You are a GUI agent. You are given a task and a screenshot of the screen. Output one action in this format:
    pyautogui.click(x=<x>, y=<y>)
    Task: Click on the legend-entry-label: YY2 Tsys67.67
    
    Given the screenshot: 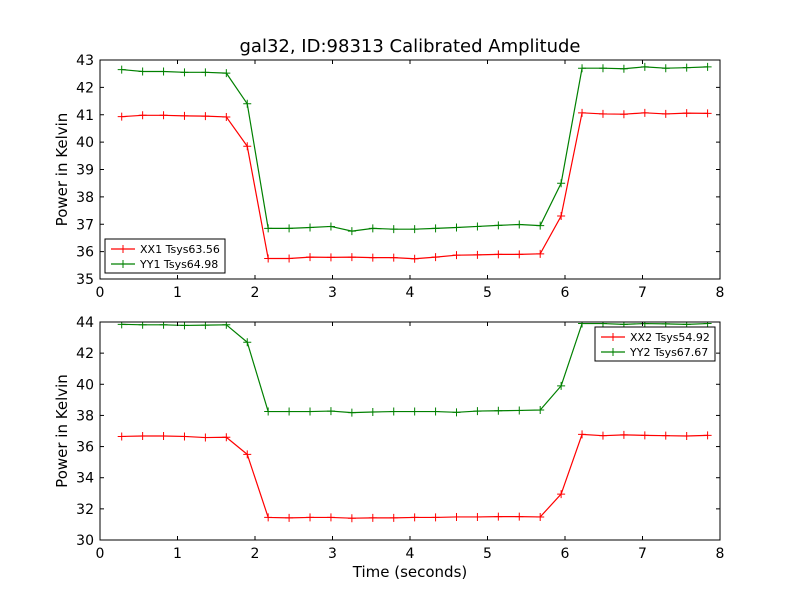 What is the action you would take?
    pyautogui.click(x=668, y=352)
    